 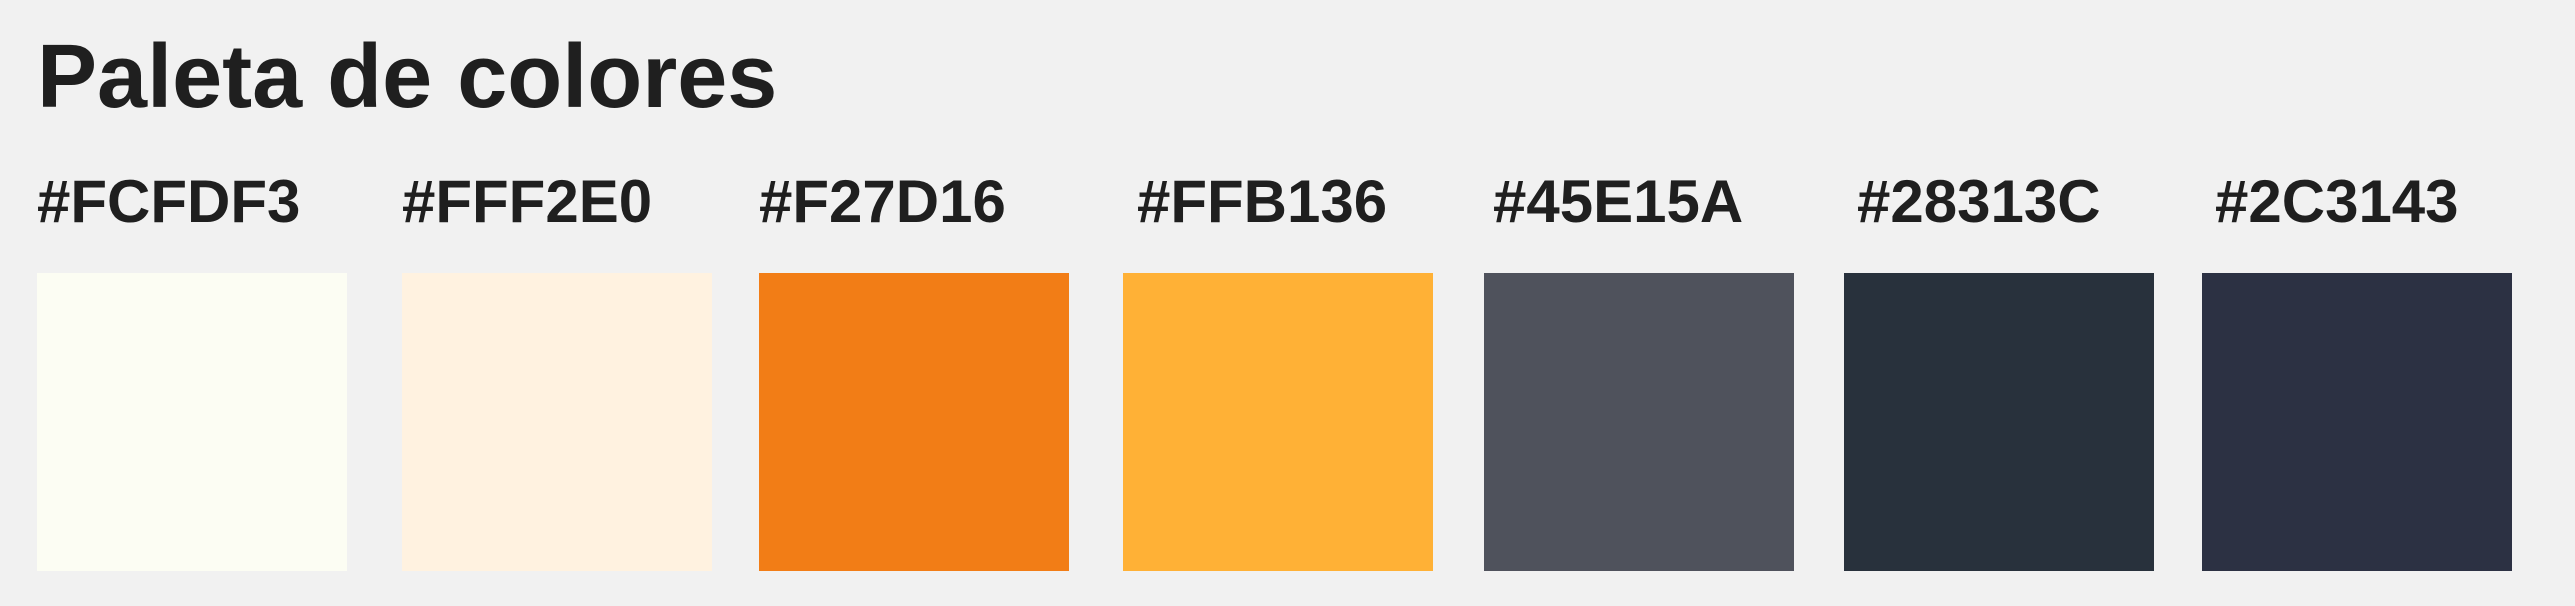 I want to click on hex-code-label: #45E15A, so click(x=1618, y=201).